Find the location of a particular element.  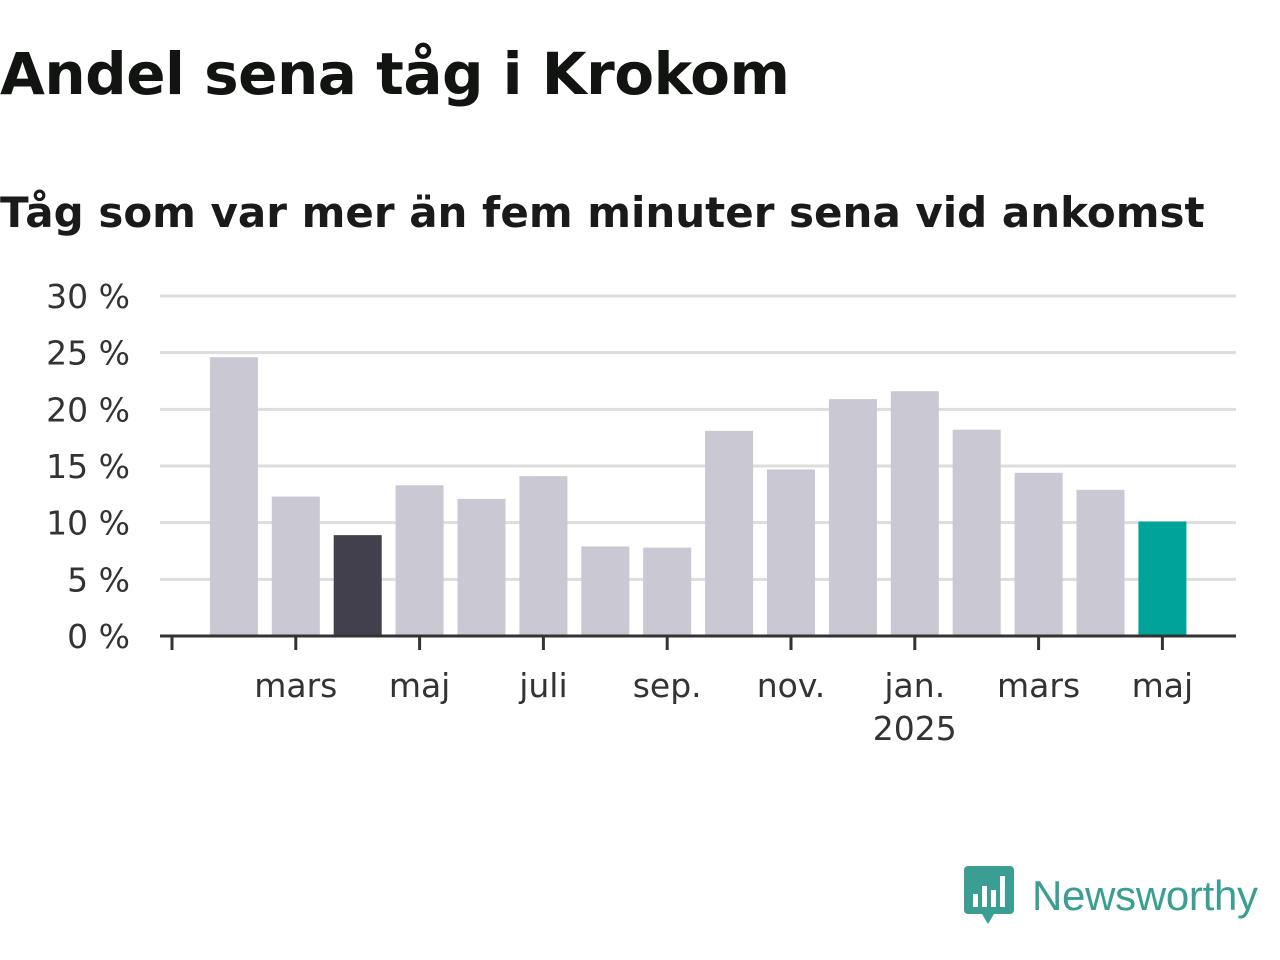

newsworthy-logo-icon is located at coordinates (989, 895).